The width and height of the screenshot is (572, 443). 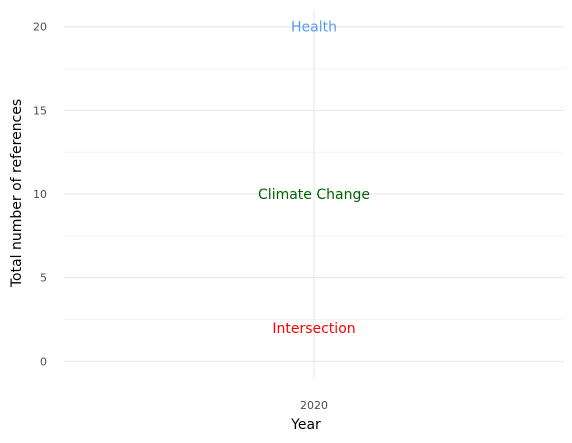 I want to click on y-tick-label: 10, so click(x=40, y=194).